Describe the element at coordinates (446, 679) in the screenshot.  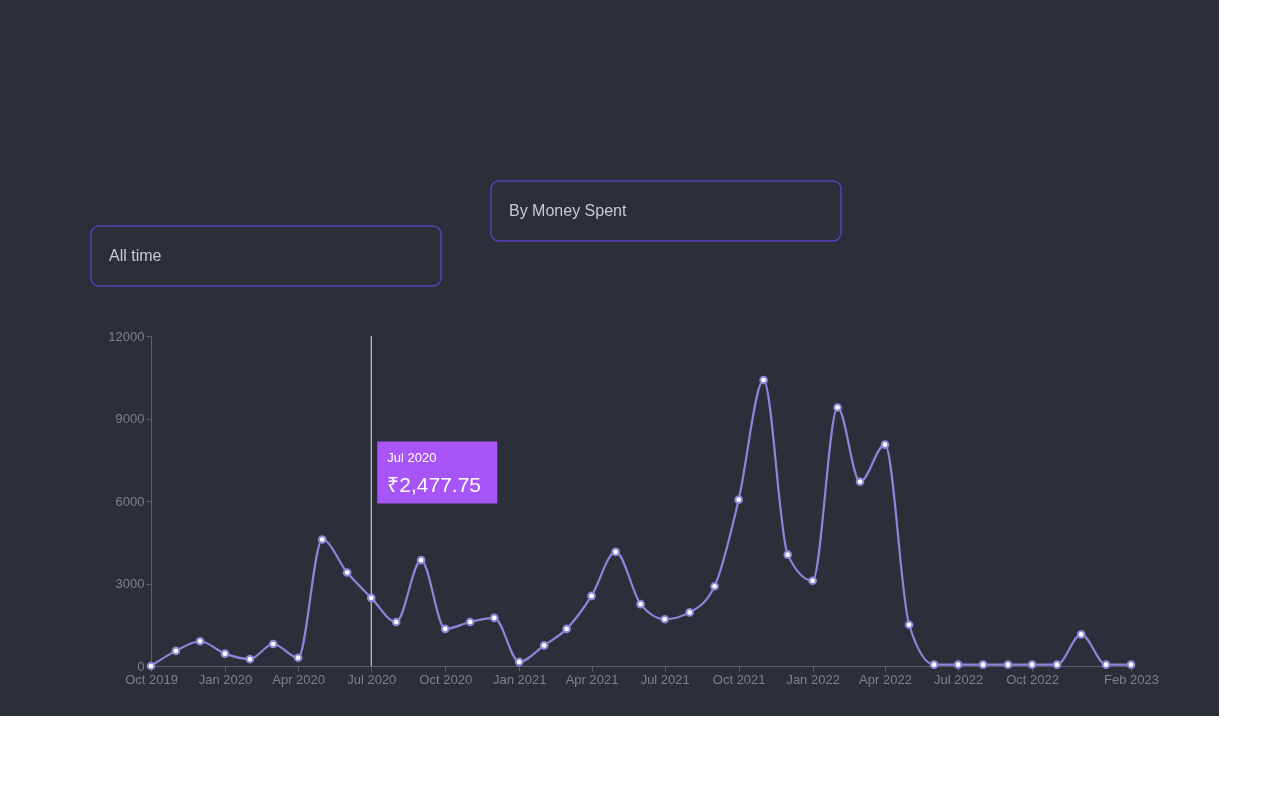
I see `x-tick-label: Oct 2020` at that location.